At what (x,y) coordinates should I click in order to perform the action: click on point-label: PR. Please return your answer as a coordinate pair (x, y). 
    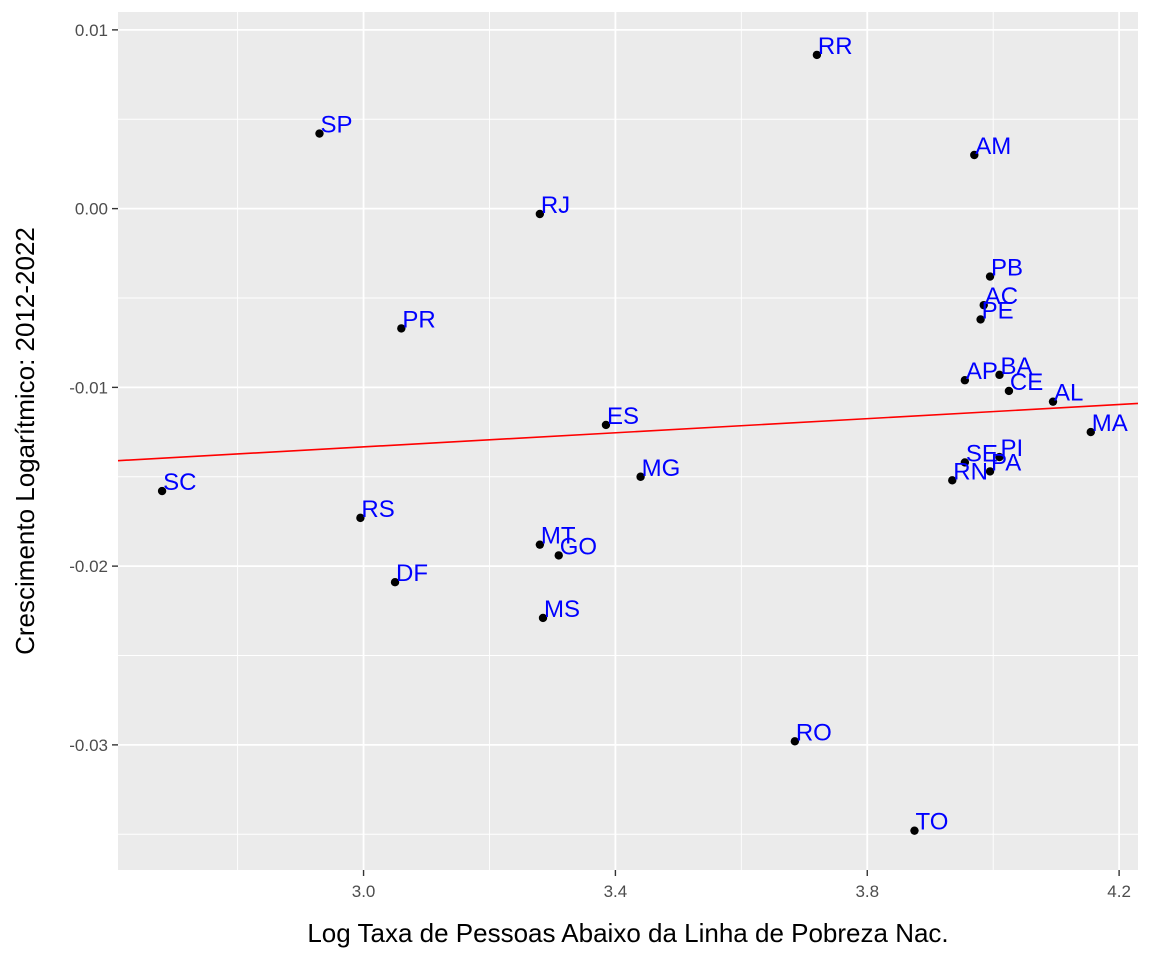
    Looking at the image, I should click on (418, 319).